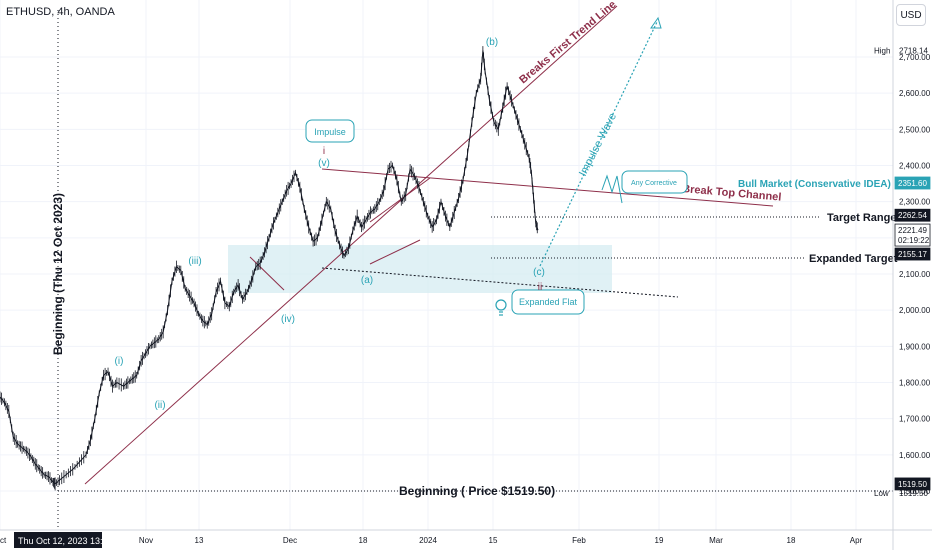 Image resolution: width=932 pixels, height=550 pixels. Describe the element at coordinates (58, 274) in the screenshot. I see `beginning-vertical-label: Beginning (Thu 12 Oct 2023)` at that location.